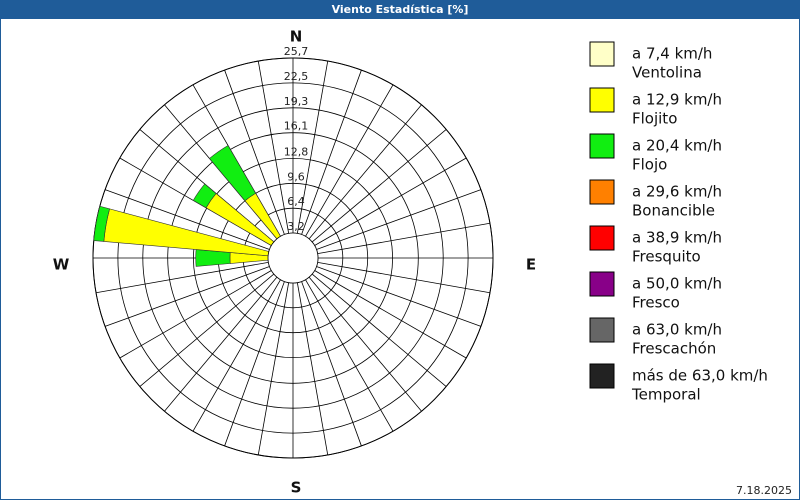  I want to click on legend-description: Fresco, so click(656, 303).